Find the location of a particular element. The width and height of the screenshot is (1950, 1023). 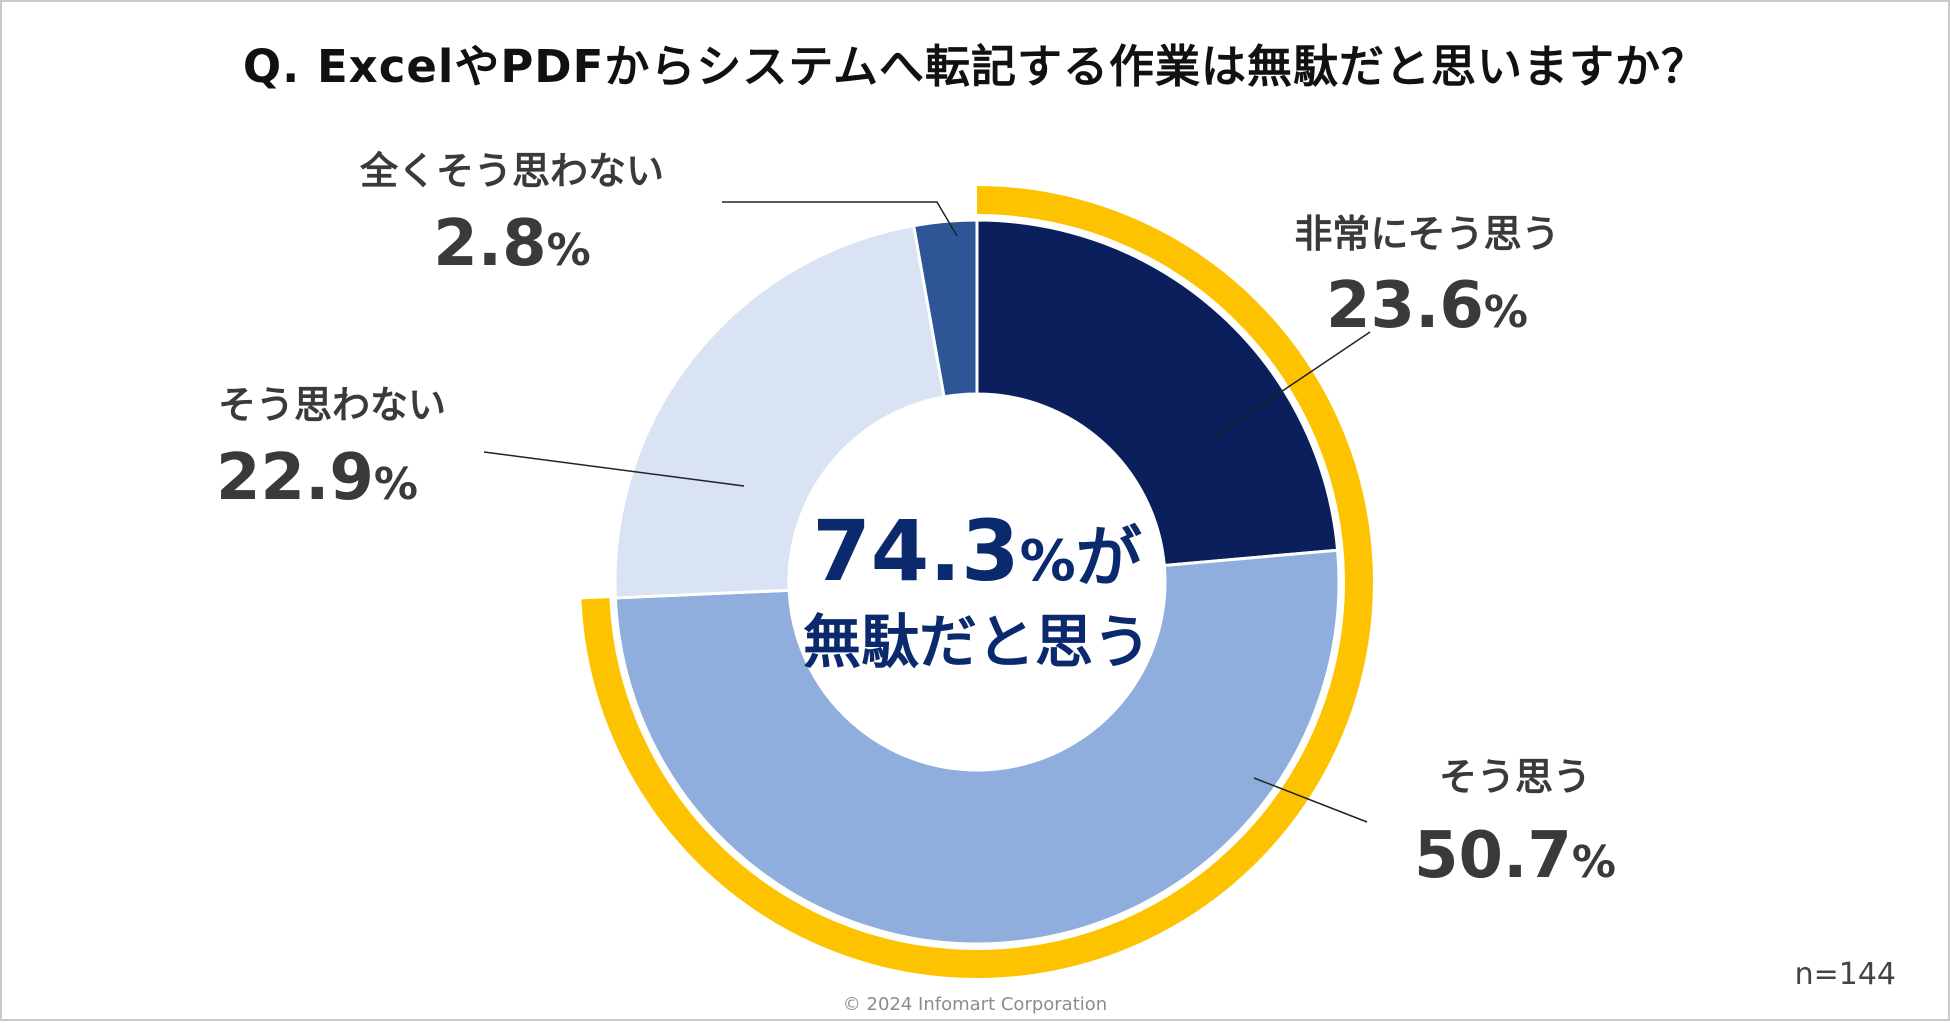

copyright-notice: © 2024 Infomart Corporation is located at coordinates (975, 1004).